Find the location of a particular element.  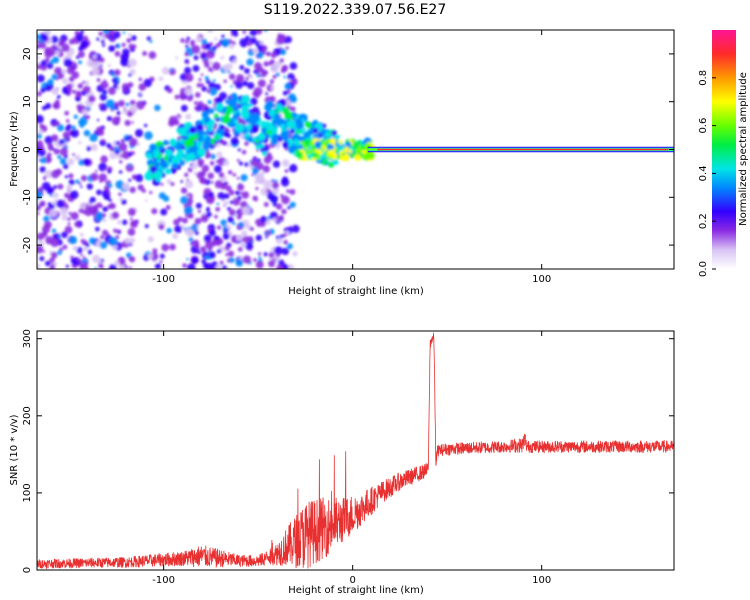

colorbar-tick-label: 0.6 is located at coordinates (703, 126).